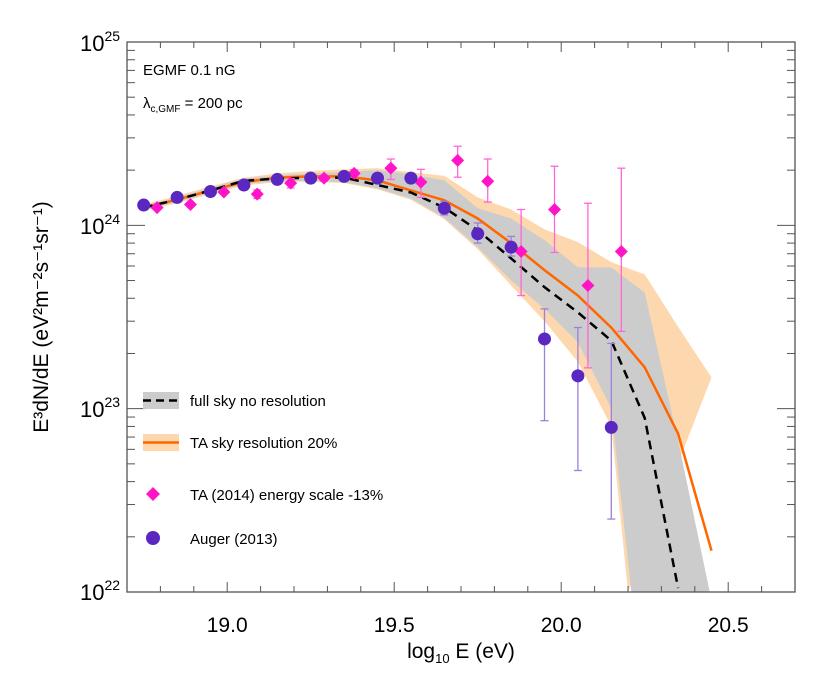 Image resolution: width=830 pixels, height=675 pixels. What do you see at coordinates (227, 625) in the screenshot?
I see `x-tick-label: 19.0` at bounding box center [227, 625].